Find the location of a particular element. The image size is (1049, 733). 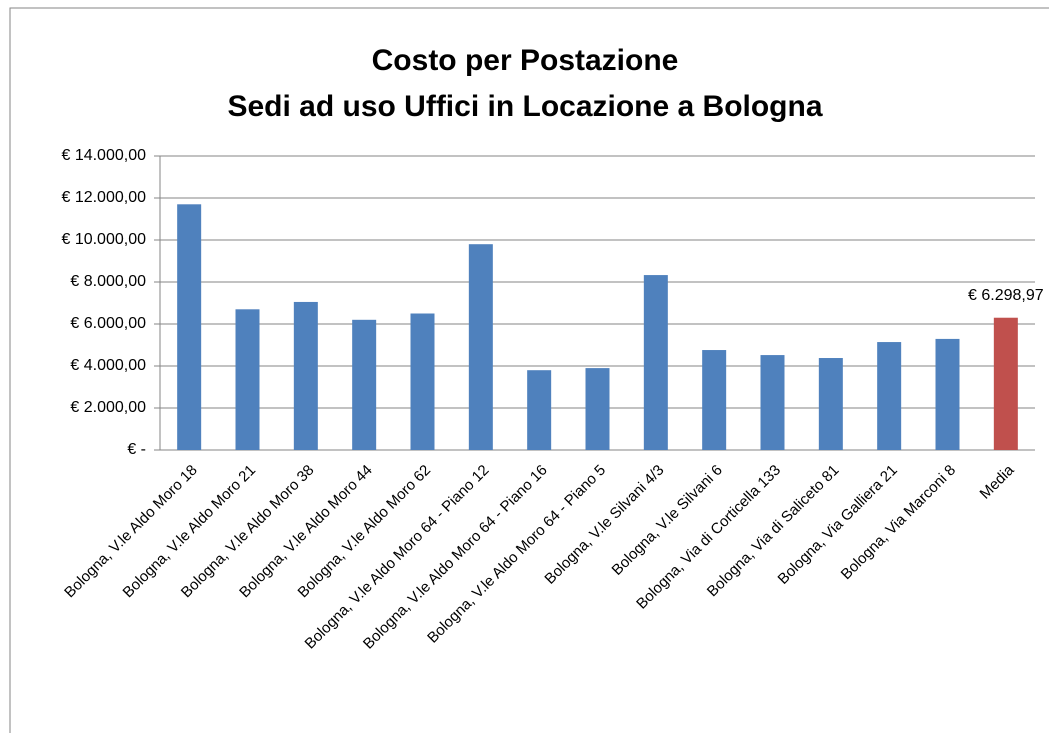

y-tick-label: € 2.000,00 is located at coordinates (108, 407).